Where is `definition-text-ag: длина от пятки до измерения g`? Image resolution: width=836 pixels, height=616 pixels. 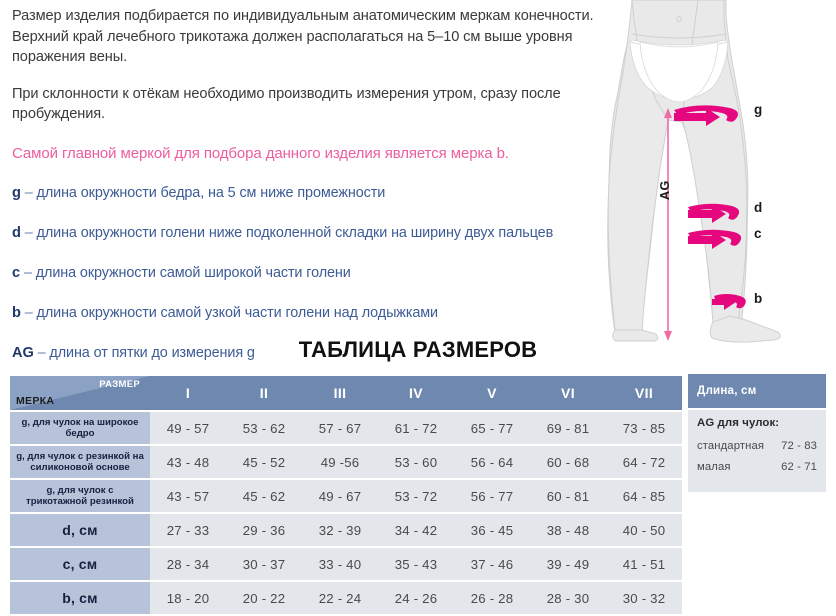 definition-text-ag: длина от пятки до измерения g is located at coordinates (152, 352).